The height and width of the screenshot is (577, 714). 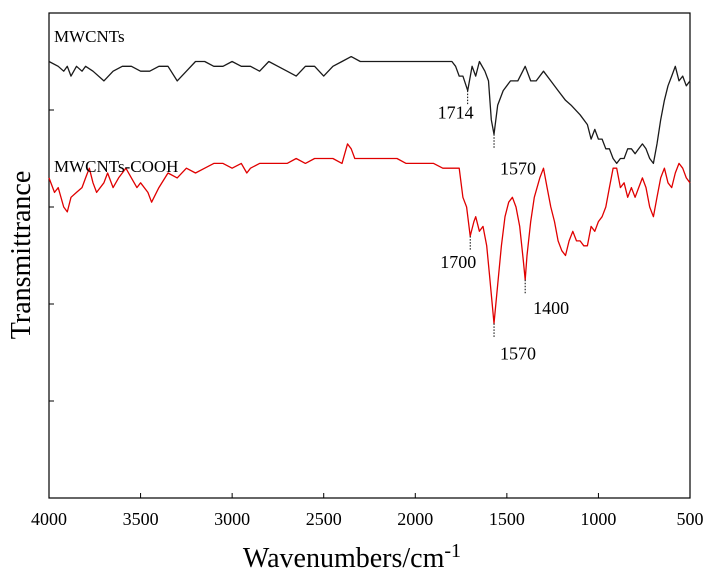 I want to click on x-axis-label-main: Wavenumbers/cm, so click(x=344, y=558).